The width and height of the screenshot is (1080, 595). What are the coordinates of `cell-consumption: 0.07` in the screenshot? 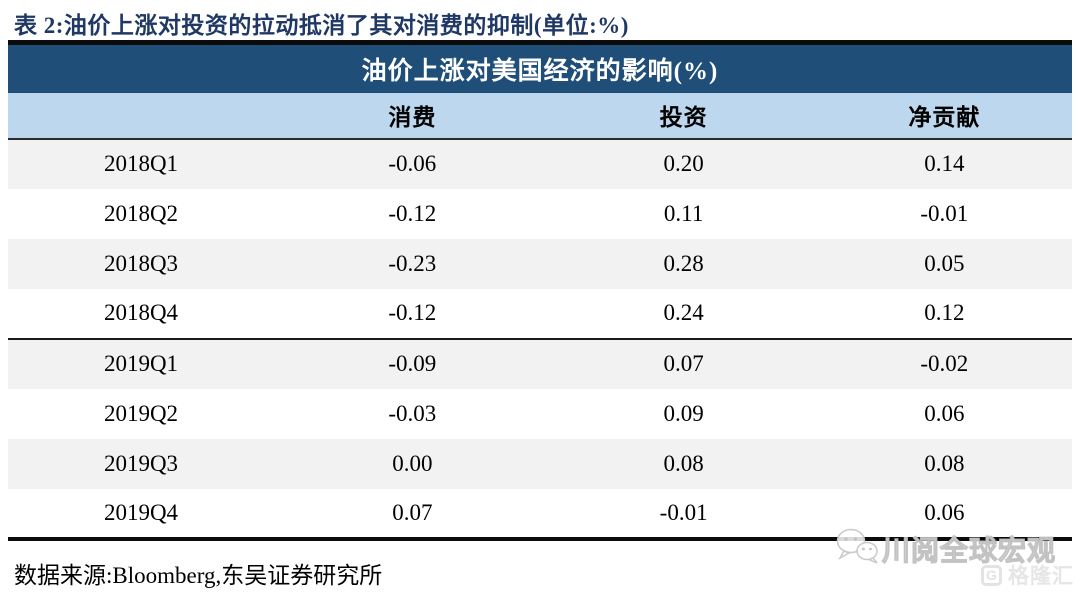 It's located at (412, 512).